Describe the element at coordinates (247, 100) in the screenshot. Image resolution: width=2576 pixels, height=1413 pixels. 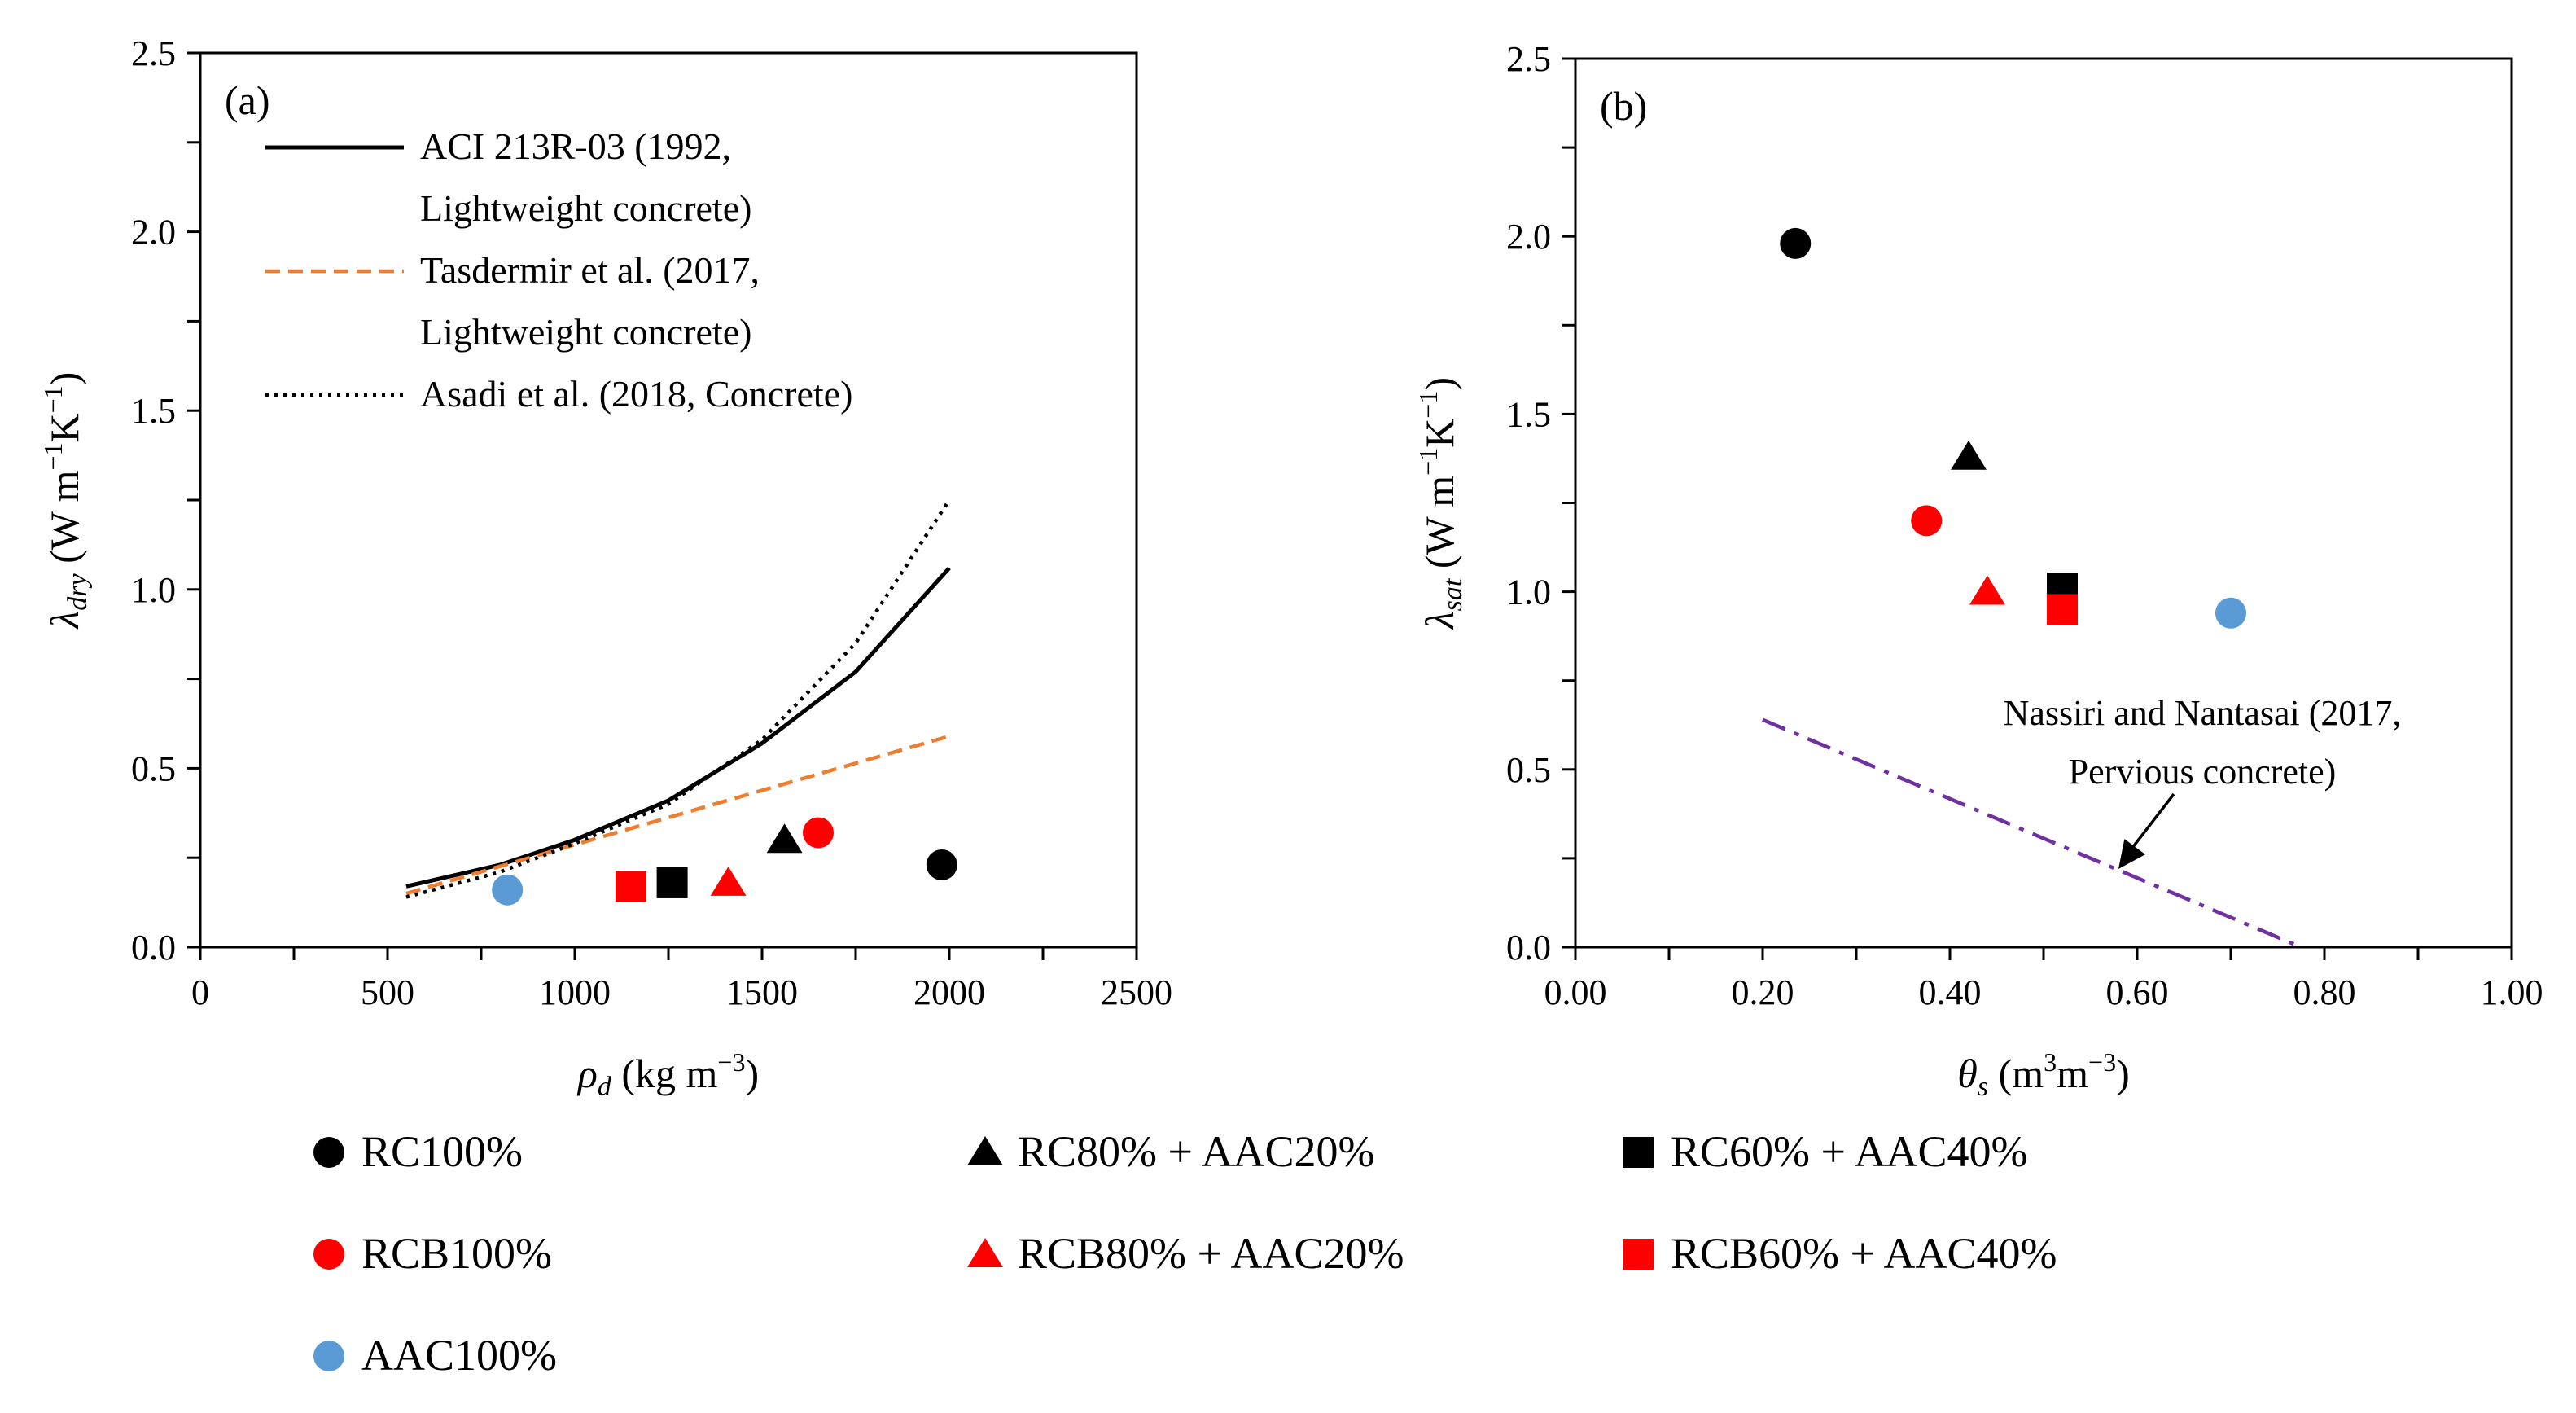
I see `panel-label: (a)` at that location.